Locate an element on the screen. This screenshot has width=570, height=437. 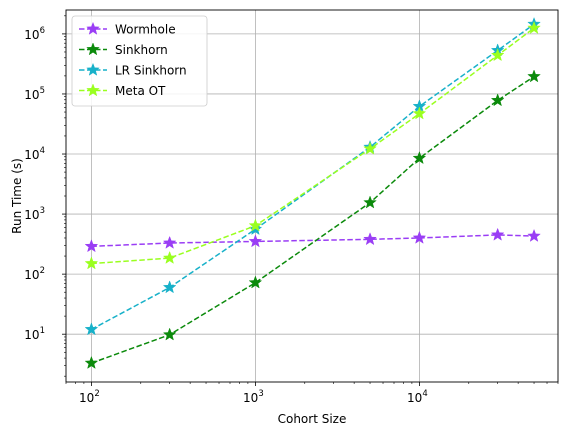
legend-item-wormhole: Wormhole is located at coordinates (127, 29).